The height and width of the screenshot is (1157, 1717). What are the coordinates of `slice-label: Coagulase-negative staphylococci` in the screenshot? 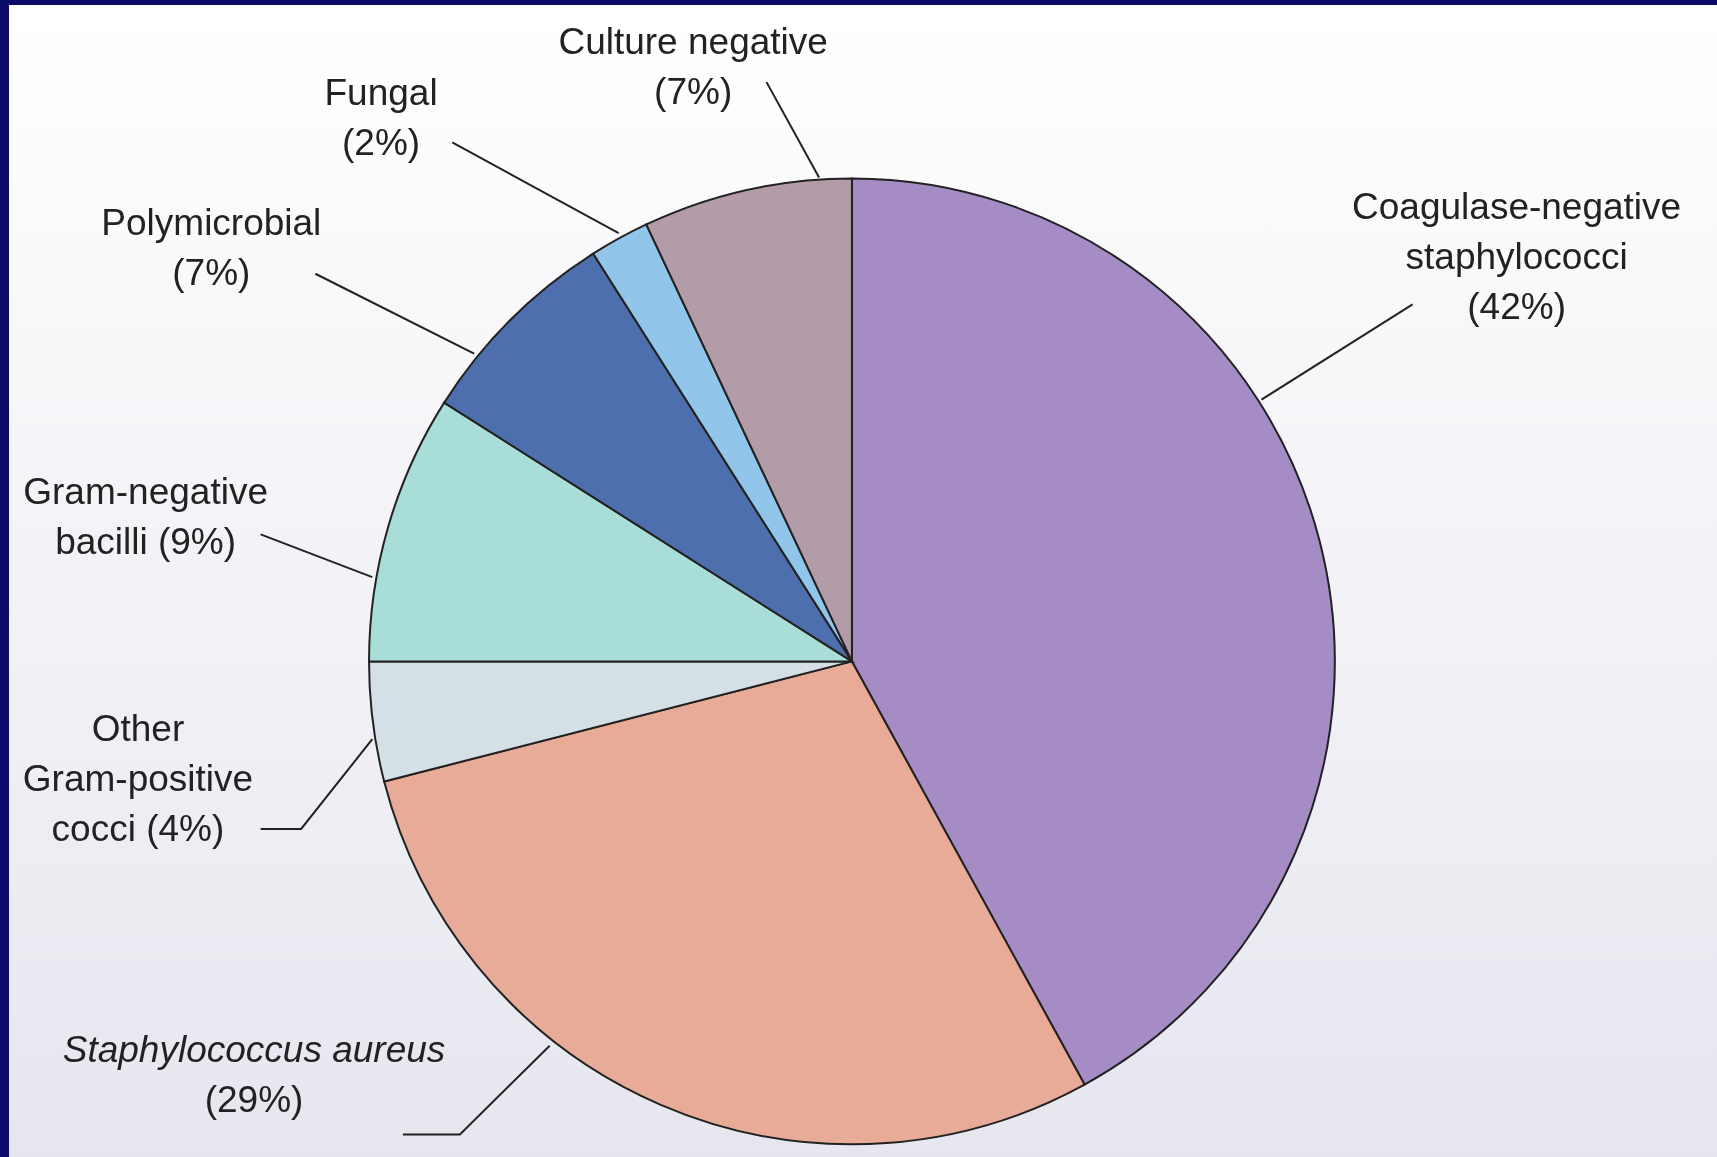 It's located at (1517, 231).